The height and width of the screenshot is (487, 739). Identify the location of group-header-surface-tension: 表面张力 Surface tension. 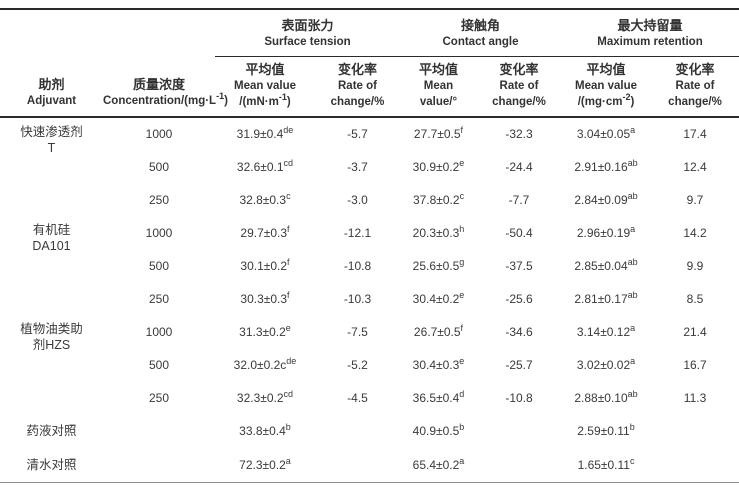
(307, 33).